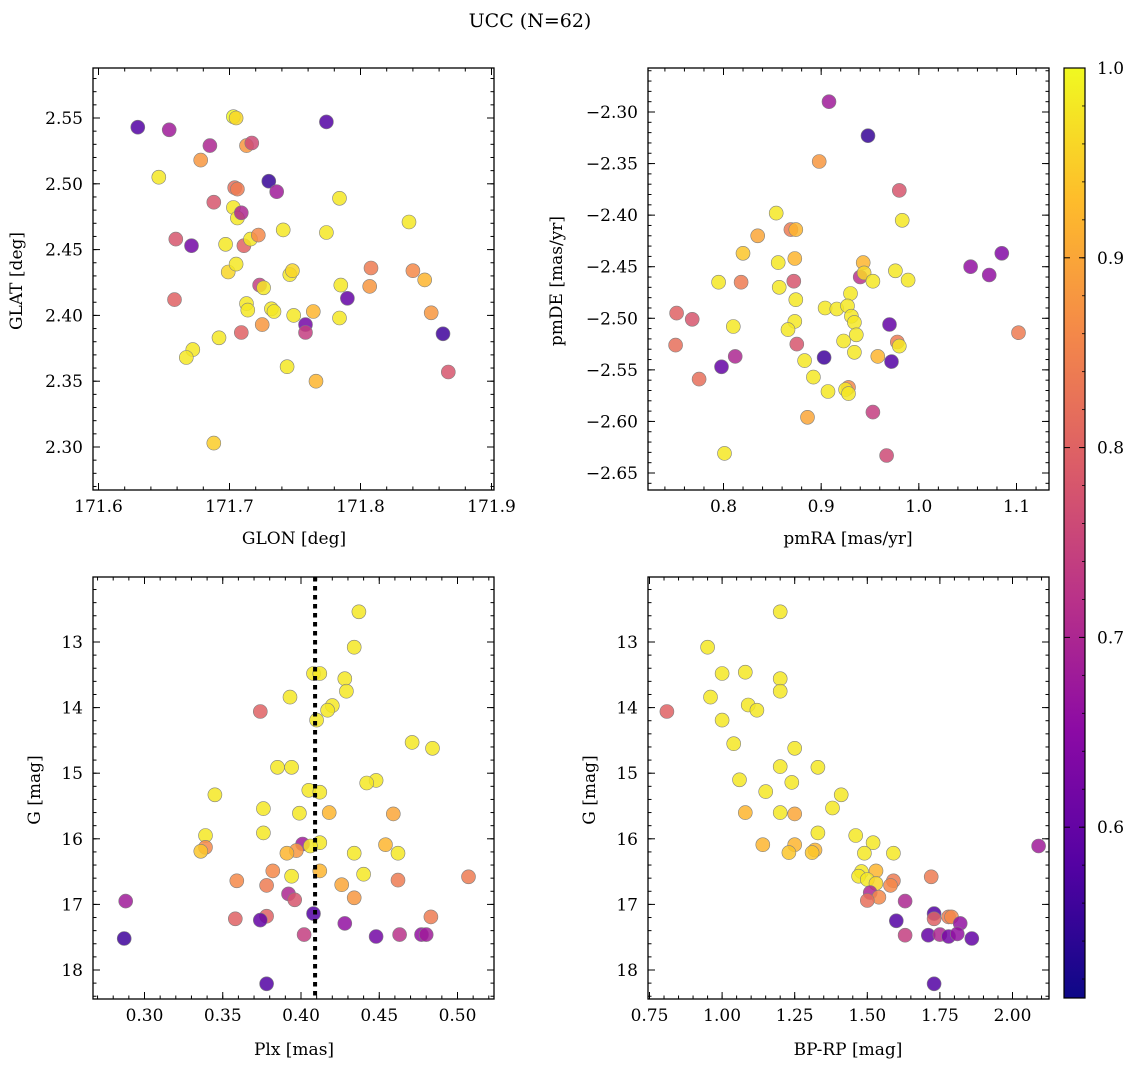 The image size is (1136, 1067). I want to click on y-tick-label: 17, so click(72, 905).